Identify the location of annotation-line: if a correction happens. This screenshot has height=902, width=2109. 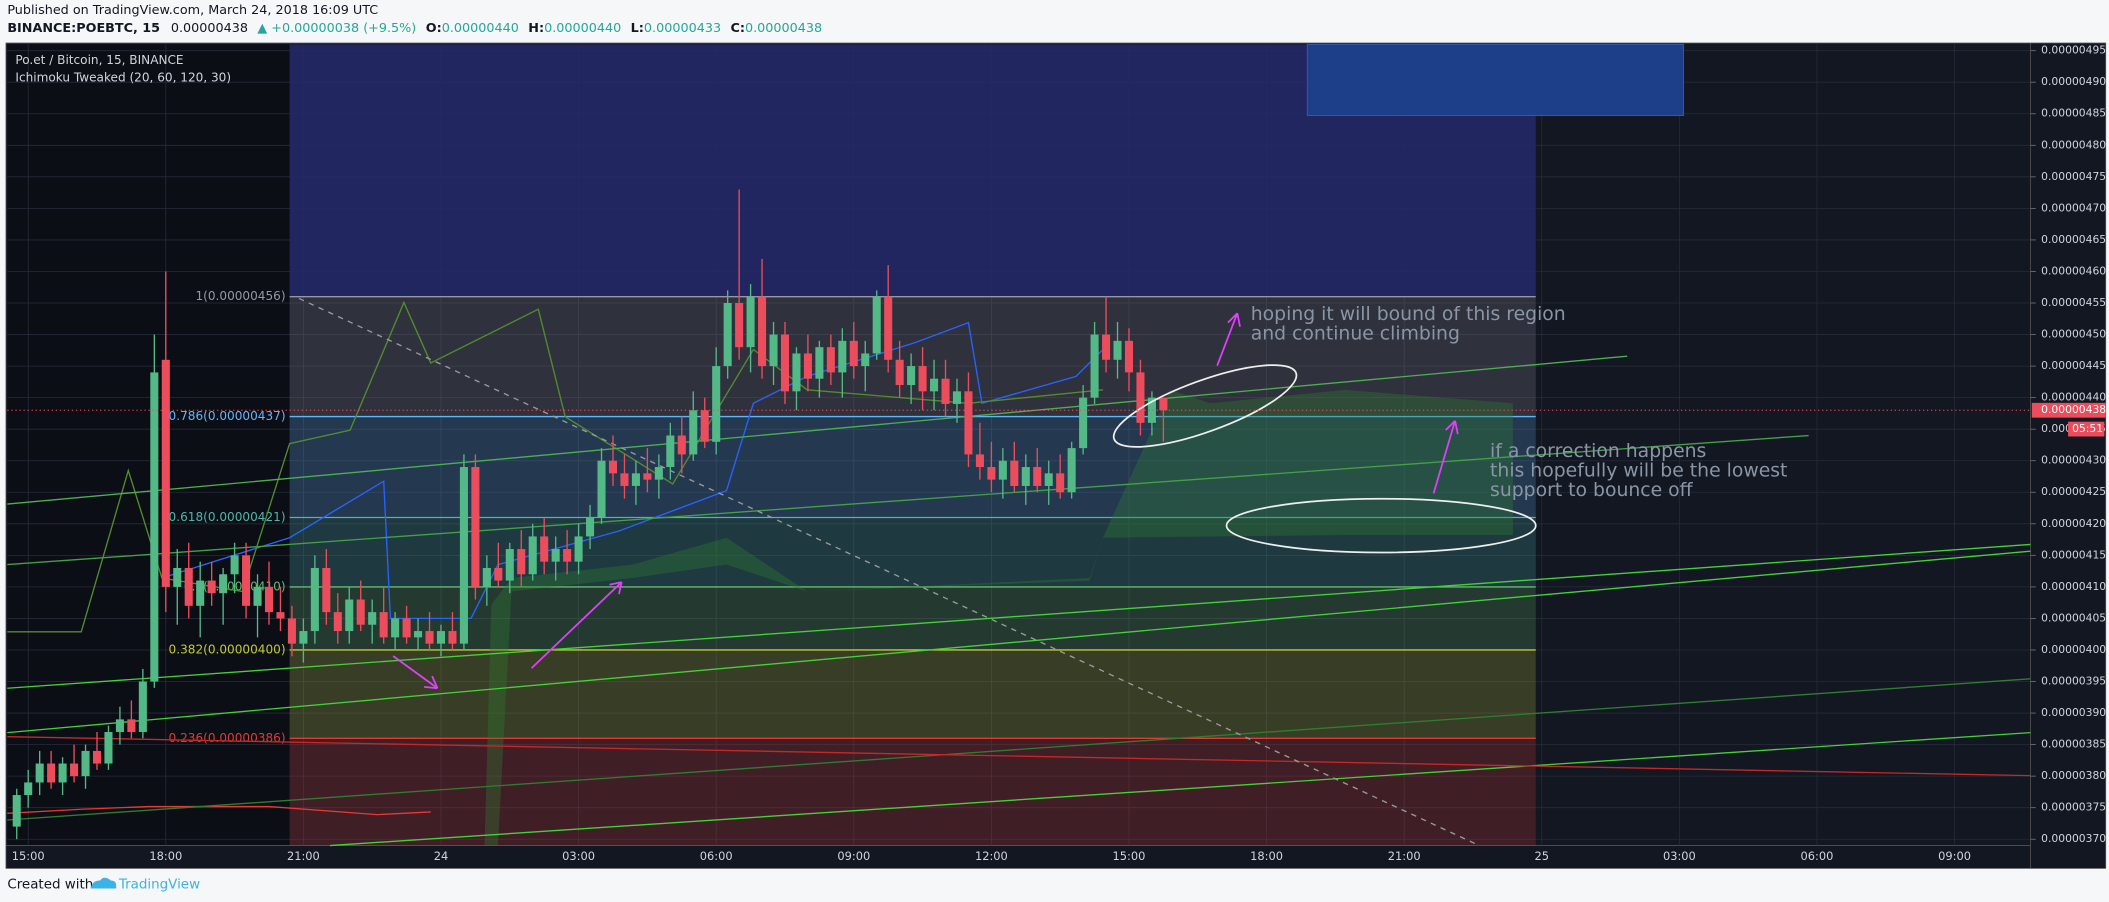
(1598, 451).